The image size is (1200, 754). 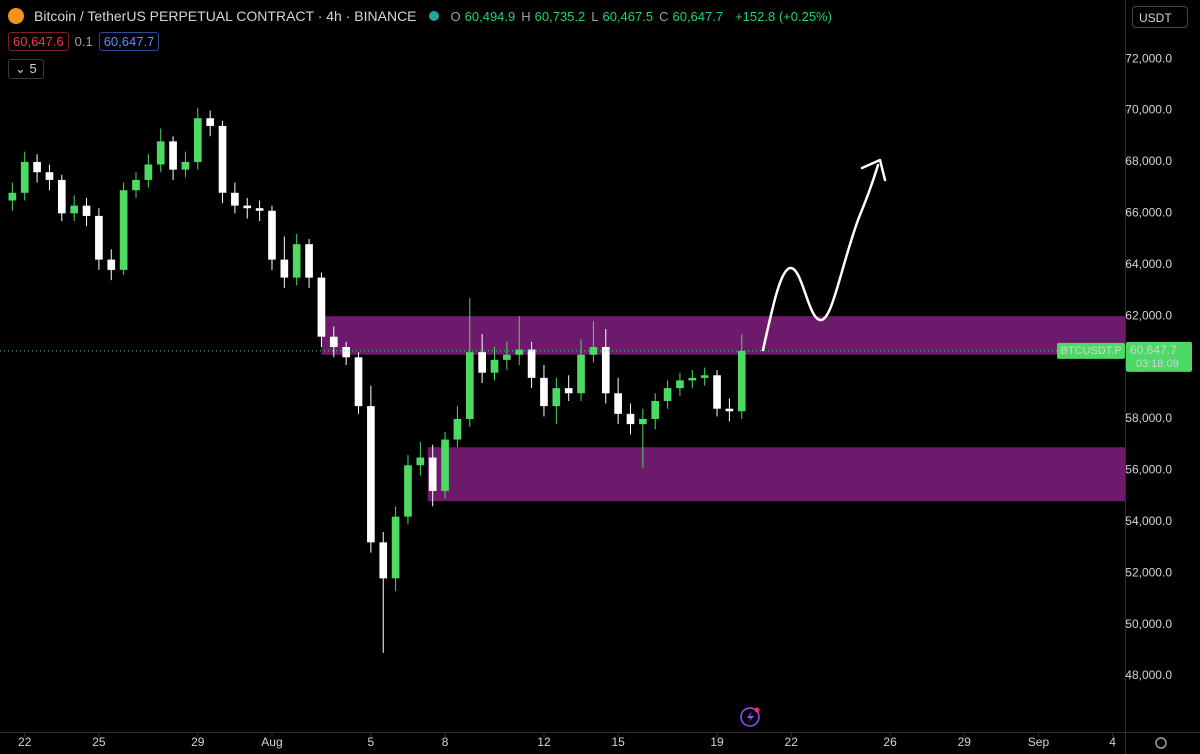 I want to click on ohlc-key: H, so click(x=526, y=16).